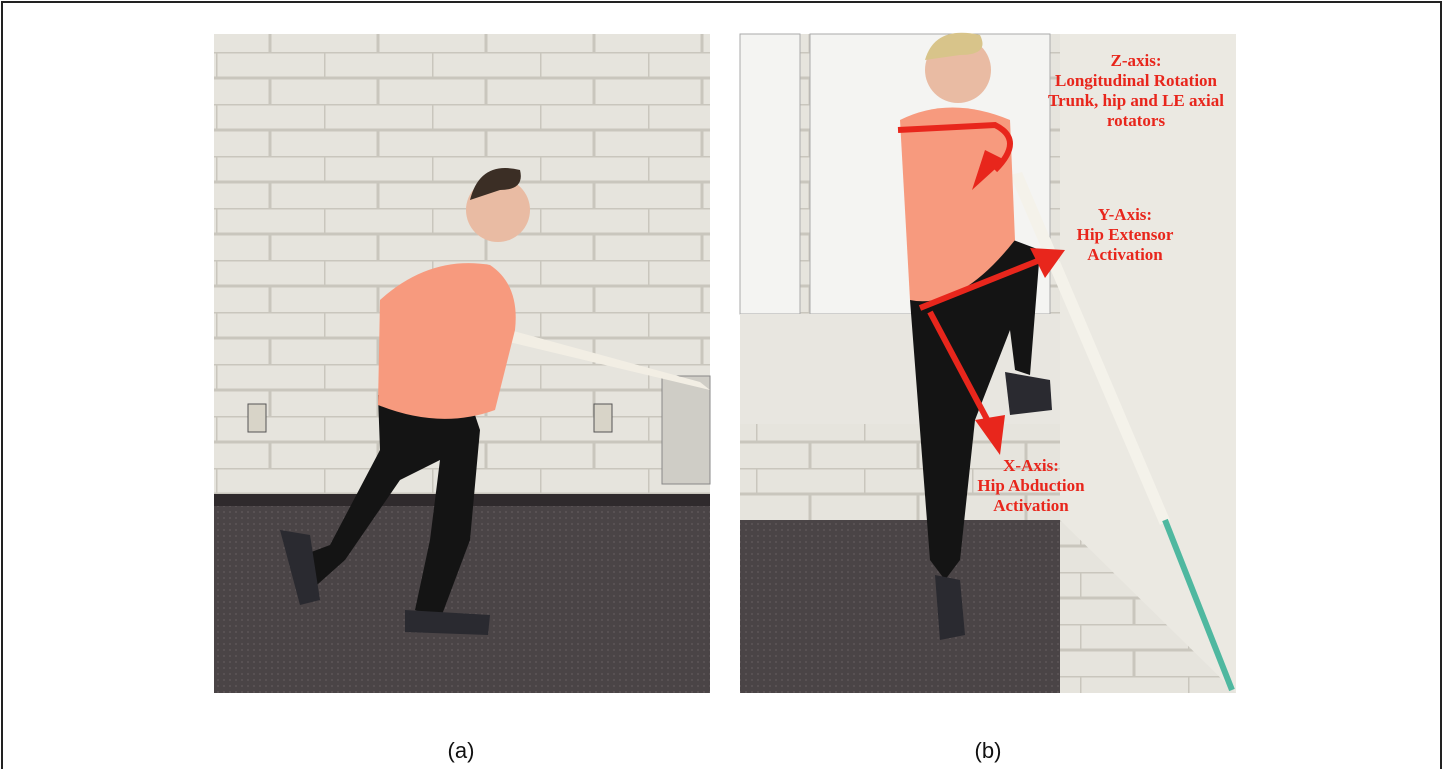 This screenshot has width=1444, height=769. Describe the element at coordinates (1031, 465) in the screenshot. I see `axis-annotation: X-Axis:` at that location.